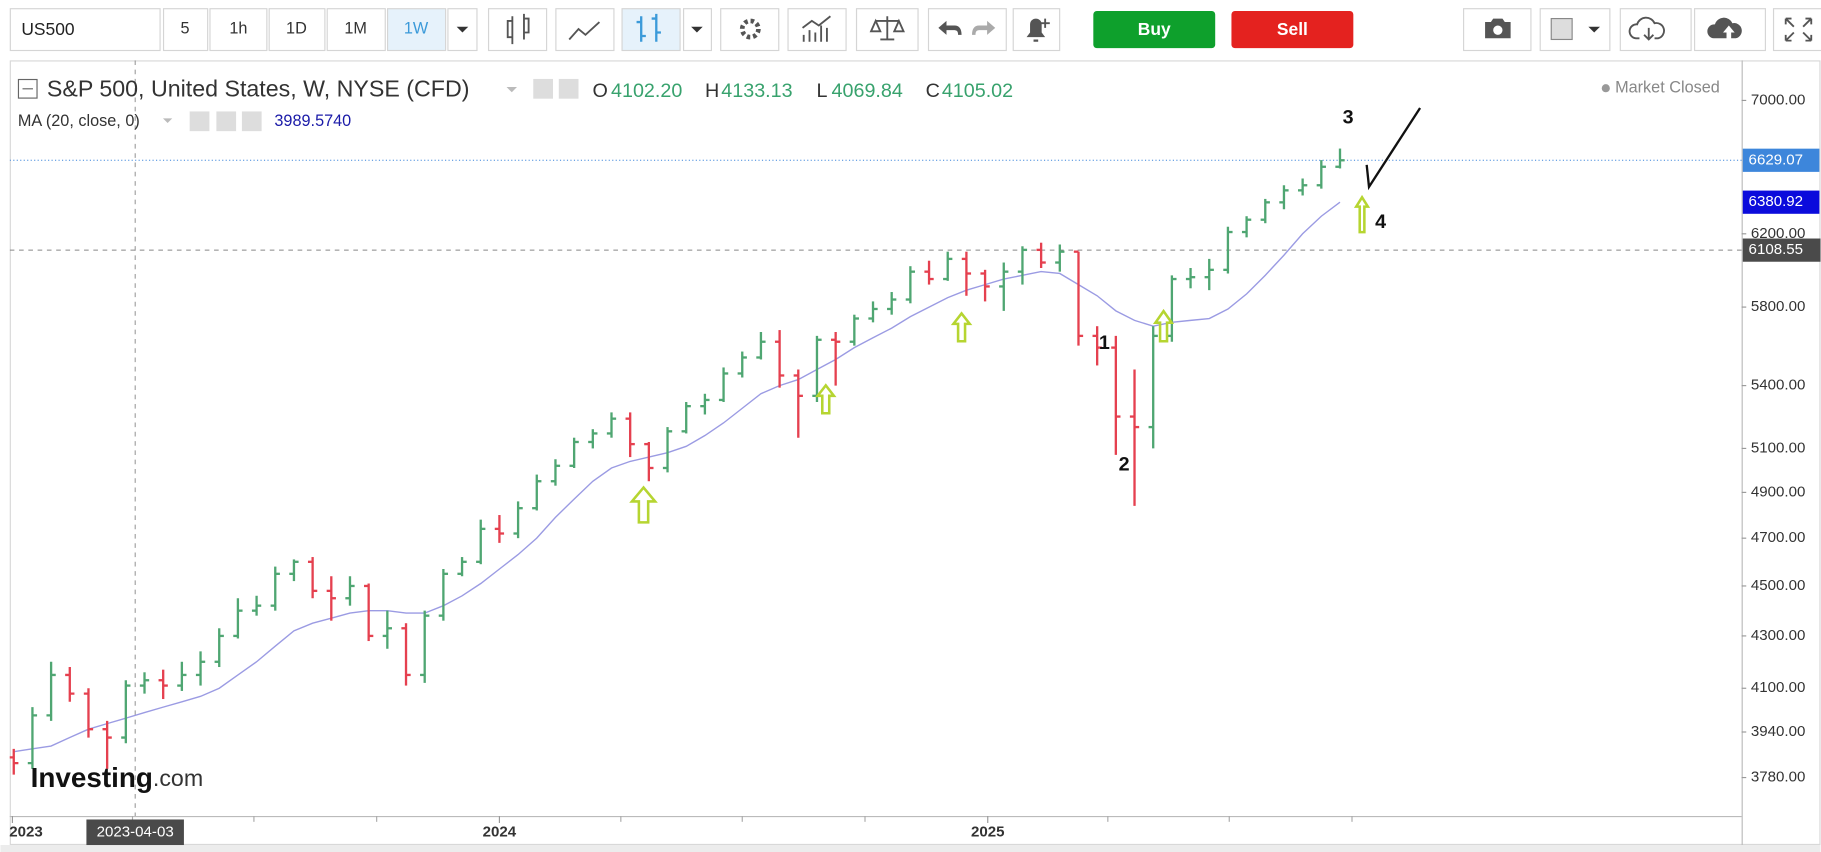  I want to click on price-marker-label: 6629.07, so click(1776, 159).